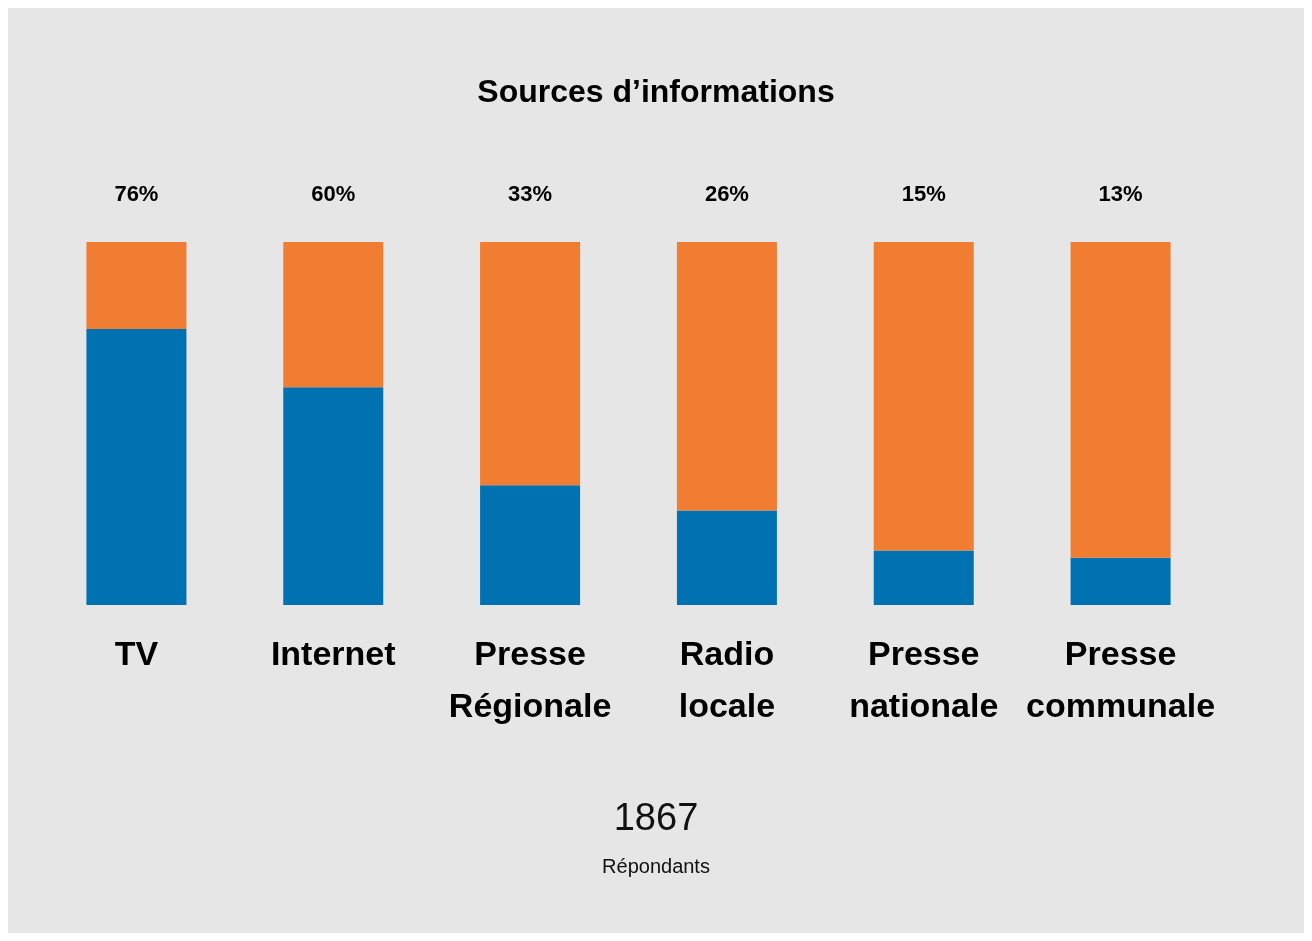  I want to click on data-label: 13%, so click(1120, 193).